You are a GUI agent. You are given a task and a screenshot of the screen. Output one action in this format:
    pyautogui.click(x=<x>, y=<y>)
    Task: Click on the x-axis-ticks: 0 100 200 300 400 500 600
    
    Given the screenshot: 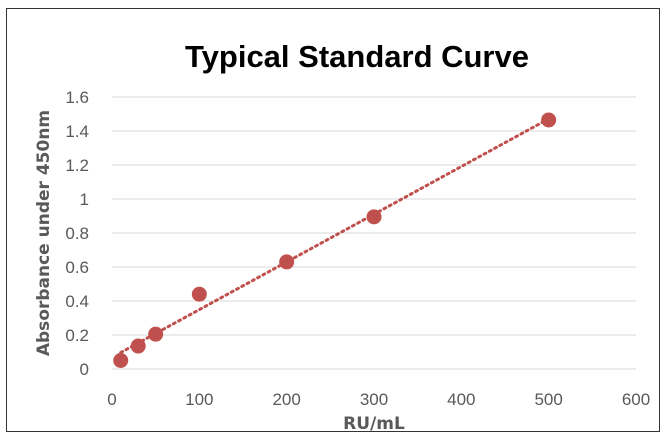 What is the action you would take?
    pyautogui.click(x=378, y=399)
    